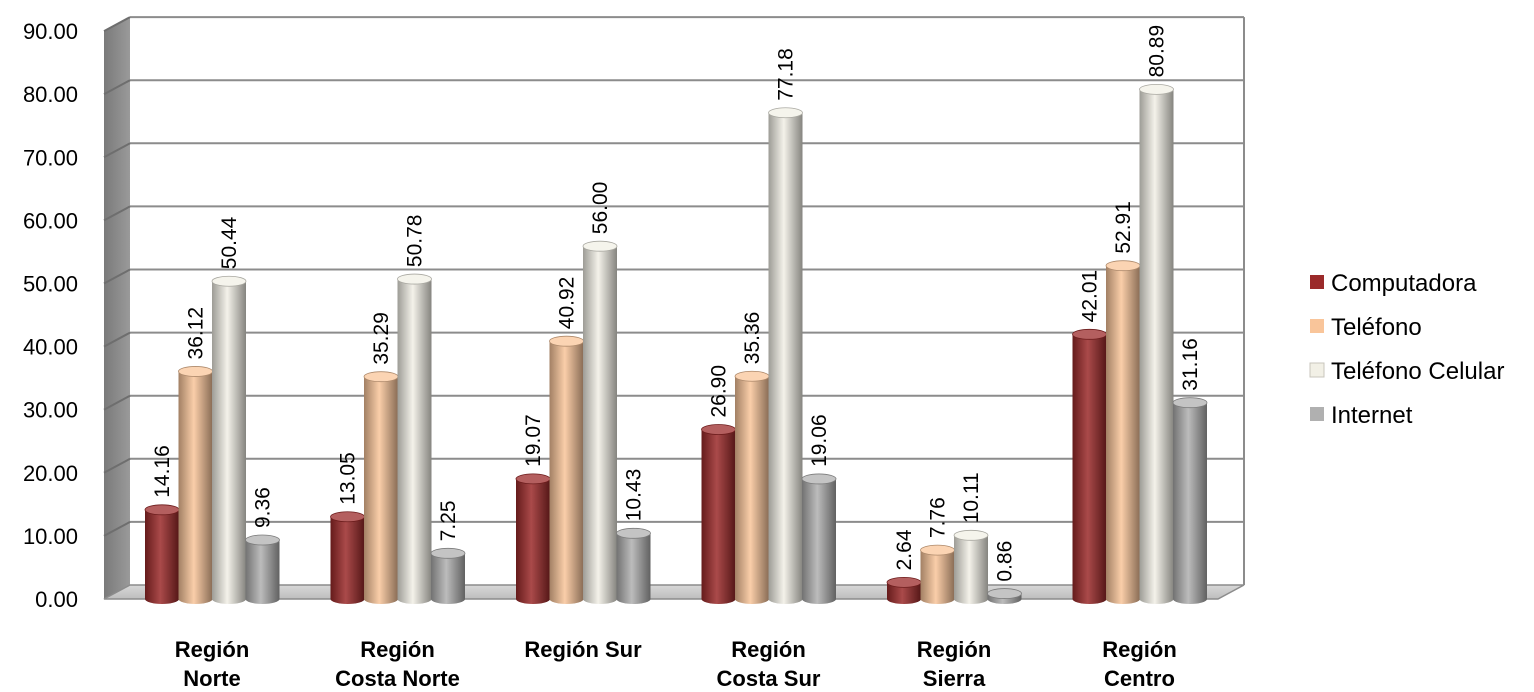  I want to click on data-label: 40.92, so click(567, 303).